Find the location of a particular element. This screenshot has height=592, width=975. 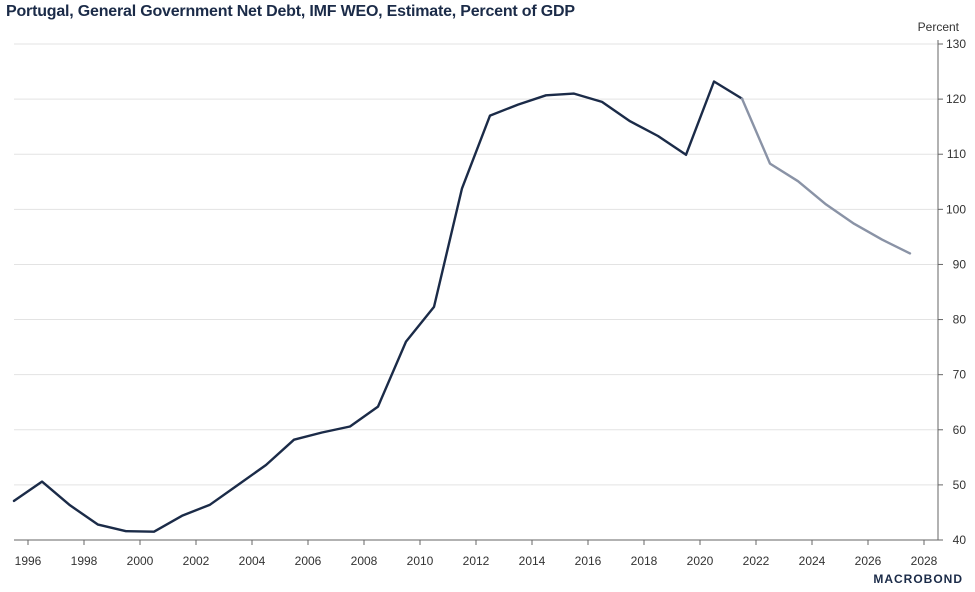

x-tick-label: 2006 is located at coordinates (308, 561).